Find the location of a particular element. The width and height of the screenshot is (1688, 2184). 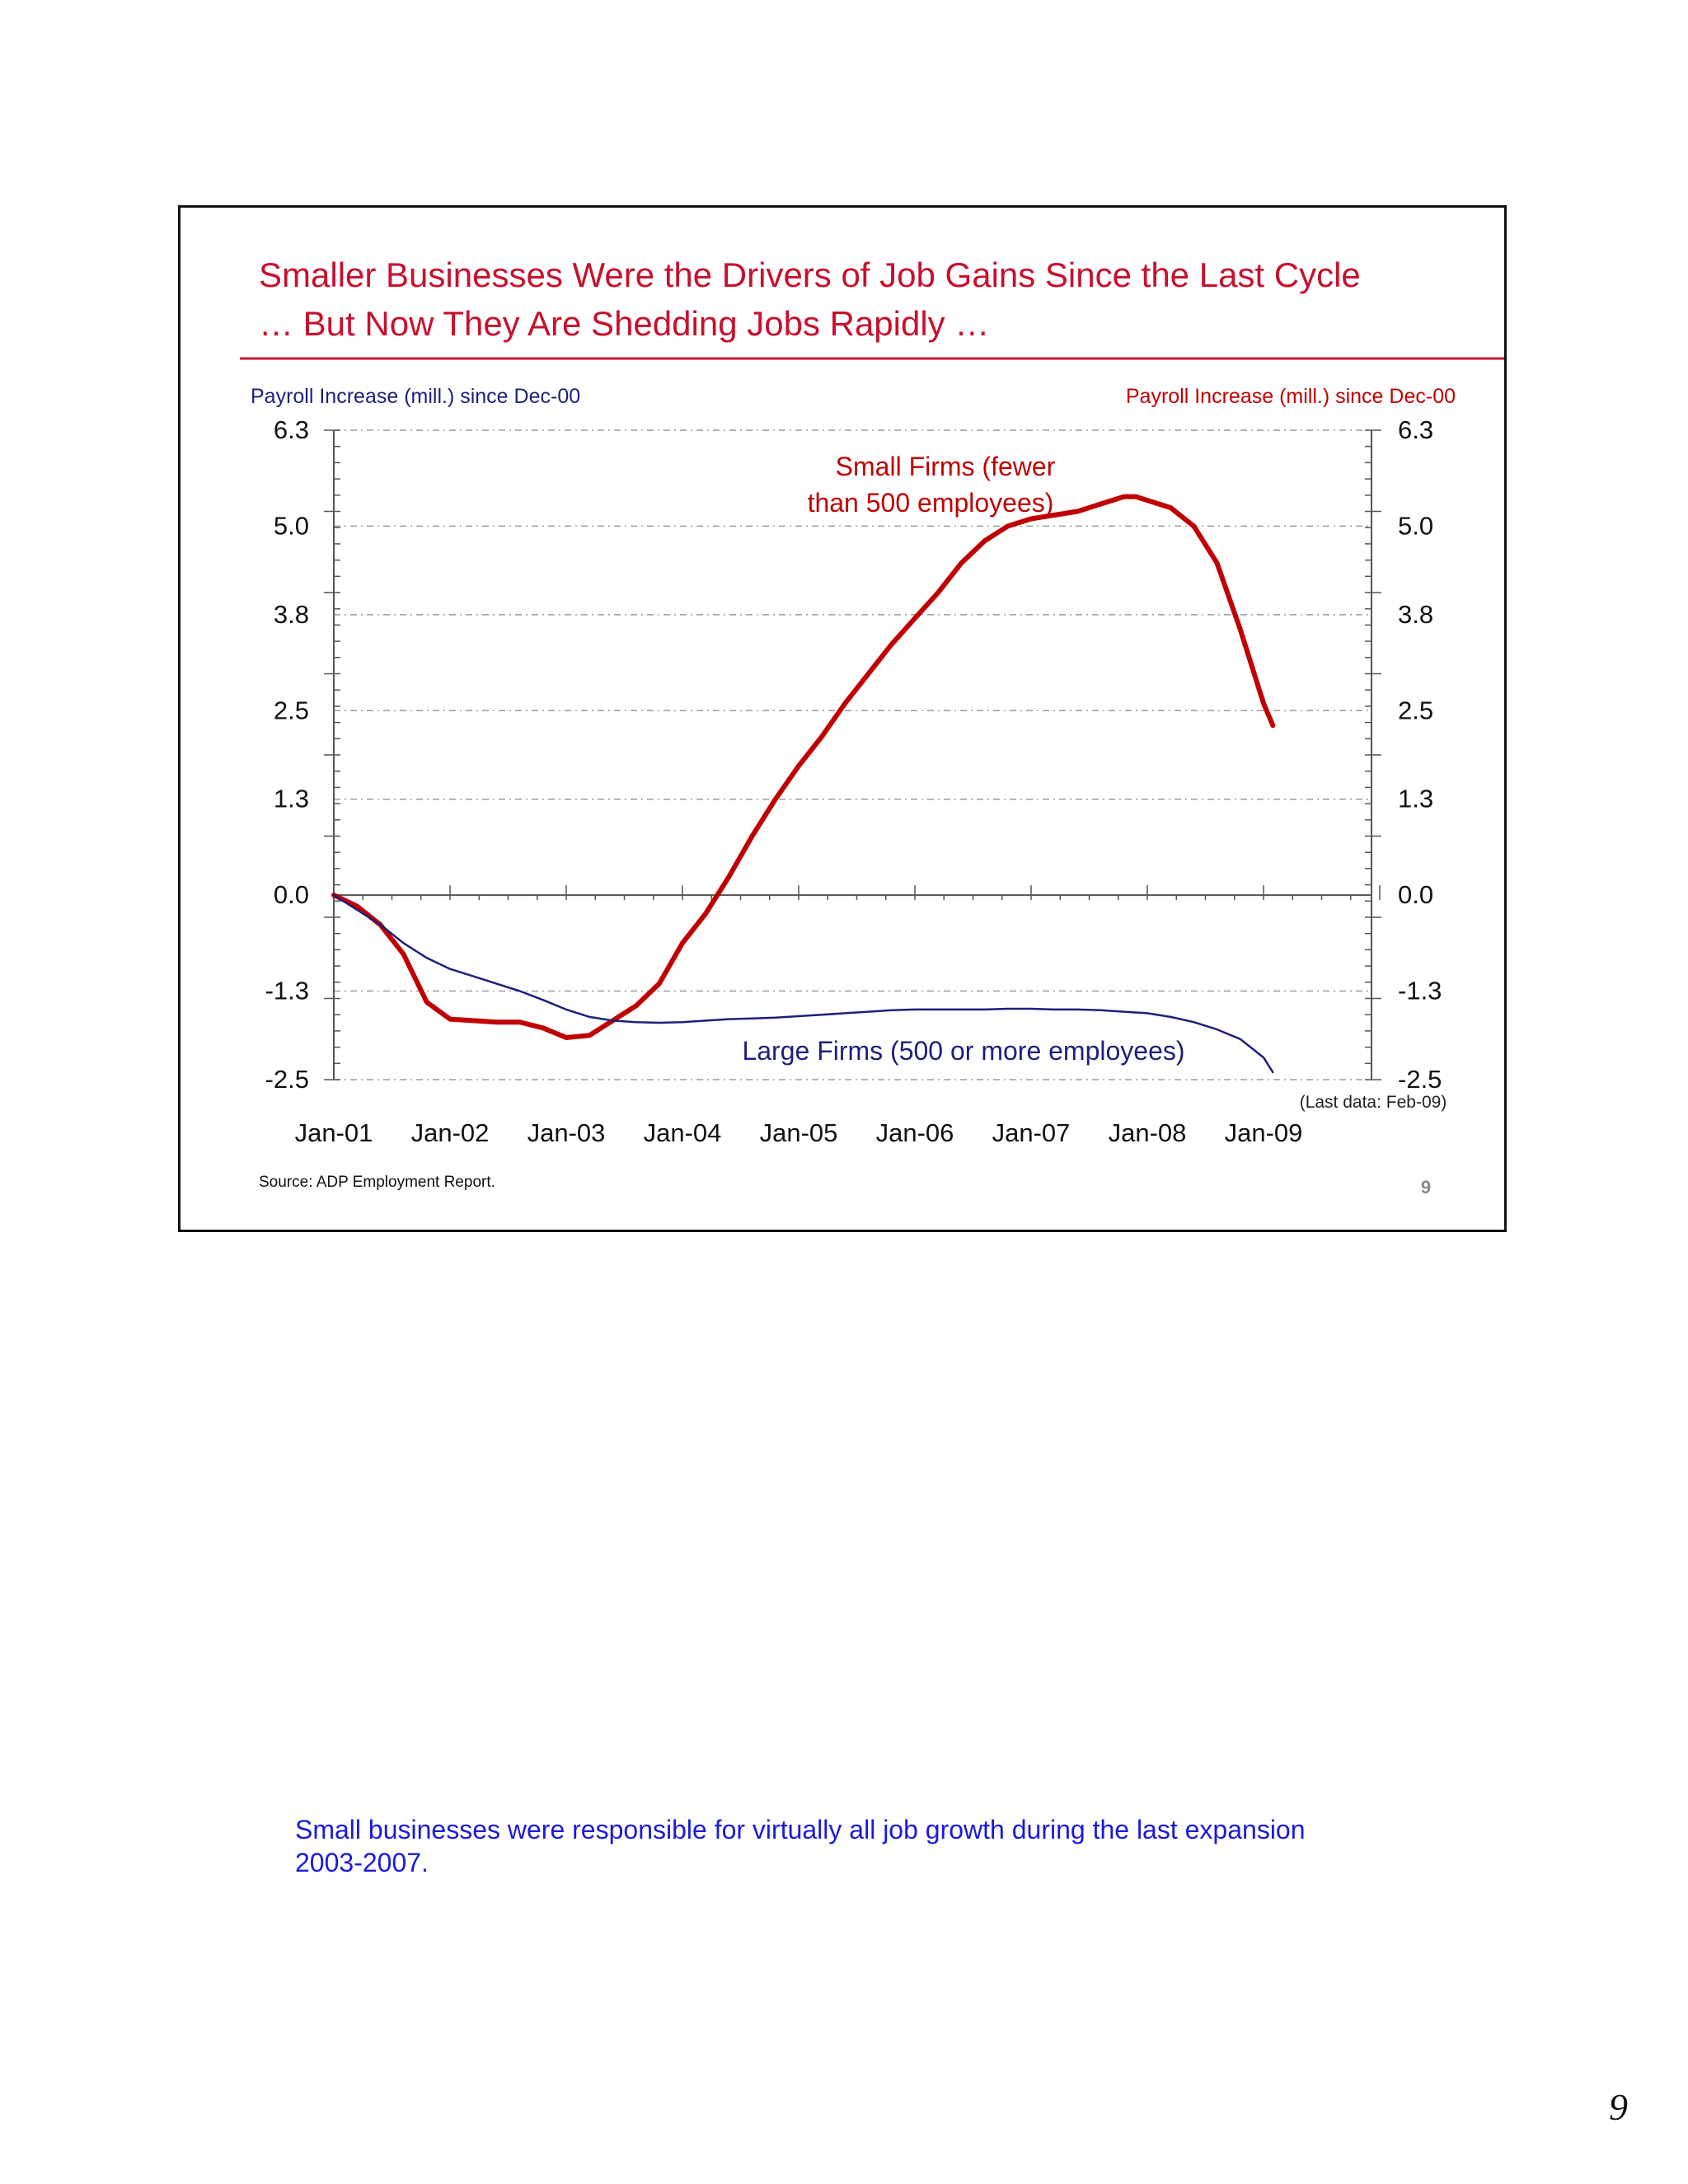

y-tick-label-right: 2.5 is located at coordinates (1416, 710).